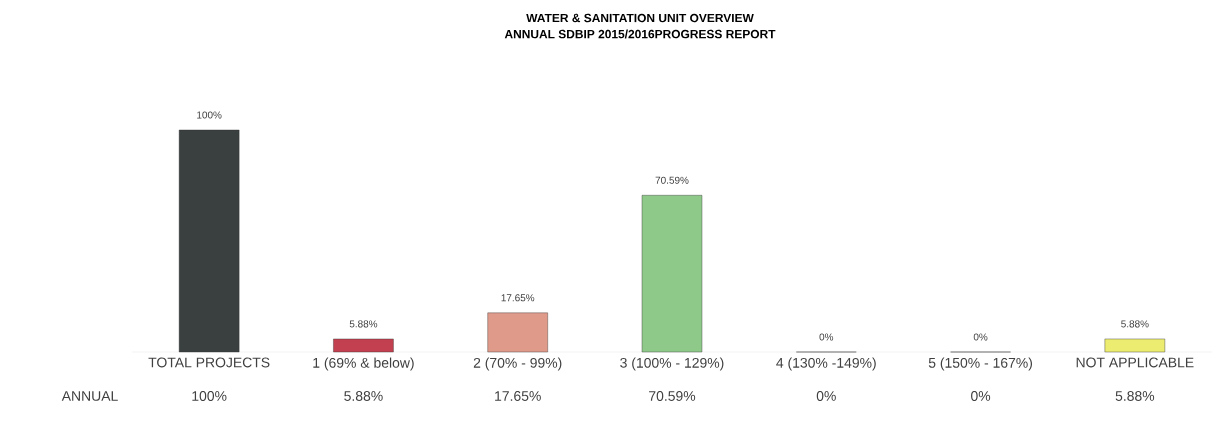 This screenshot has height=437, width=1225. I want to click on text: 70.59%, so click(672, 180).